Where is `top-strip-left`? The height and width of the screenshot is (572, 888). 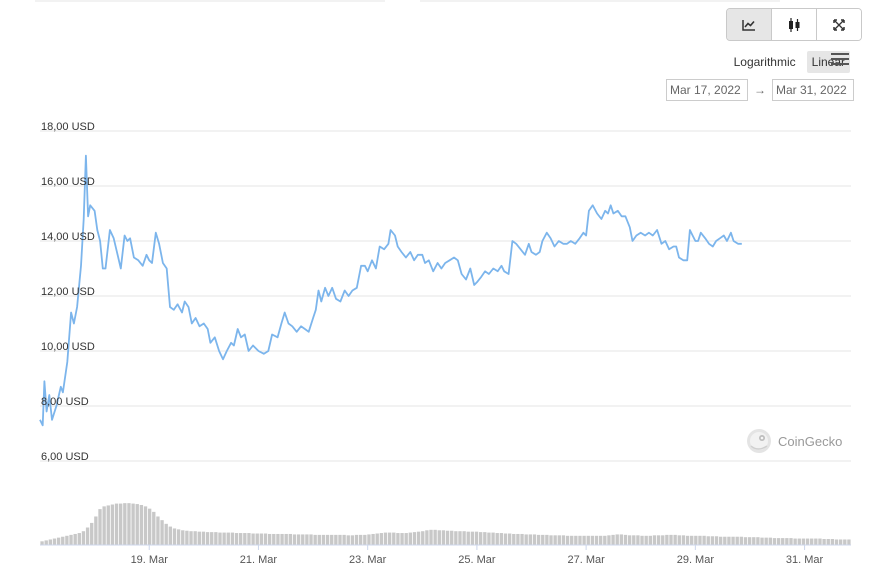 top-strip-left is located at coordinates (210, 1).